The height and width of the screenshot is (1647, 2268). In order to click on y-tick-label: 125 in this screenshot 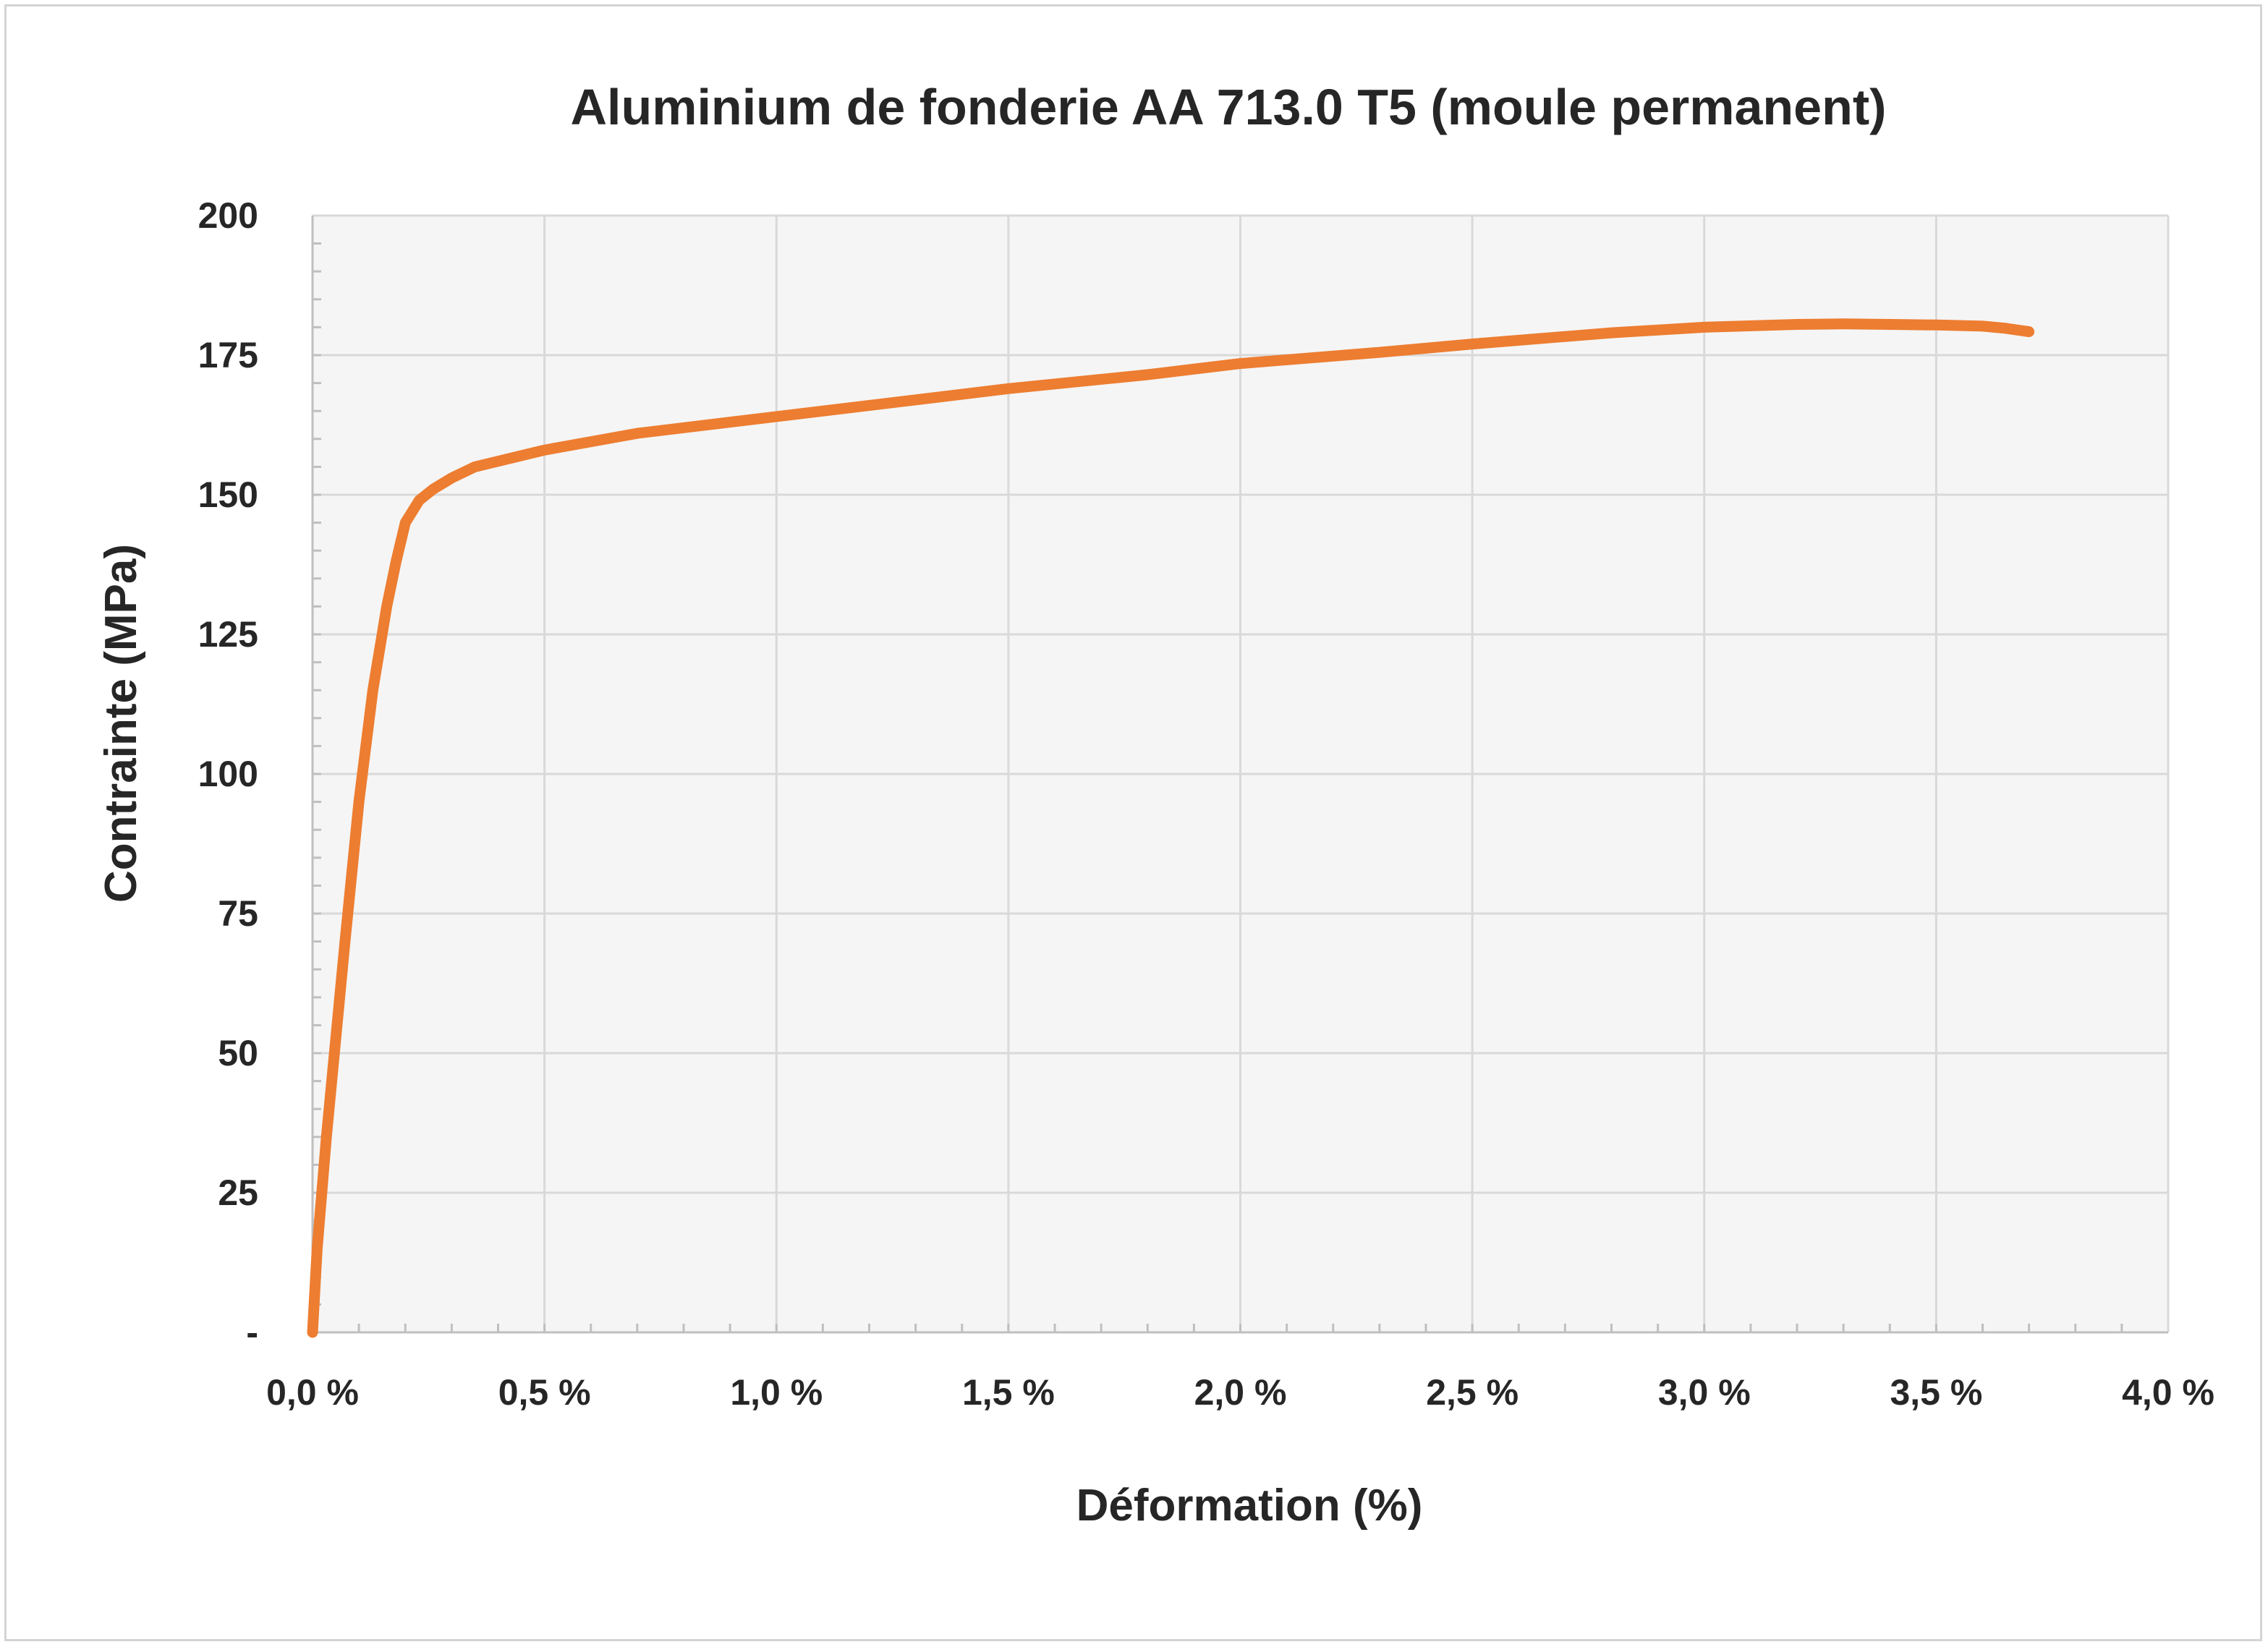, I will do `click(228, 634)`.